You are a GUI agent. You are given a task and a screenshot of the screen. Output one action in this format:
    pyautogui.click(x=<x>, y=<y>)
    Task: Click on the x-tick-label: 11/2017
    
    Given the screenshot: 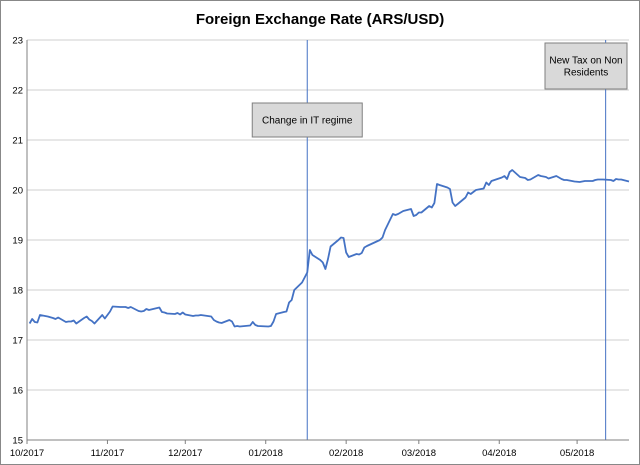 What is the action you would take?
    pyautogui.click(x=108, y=453)
    